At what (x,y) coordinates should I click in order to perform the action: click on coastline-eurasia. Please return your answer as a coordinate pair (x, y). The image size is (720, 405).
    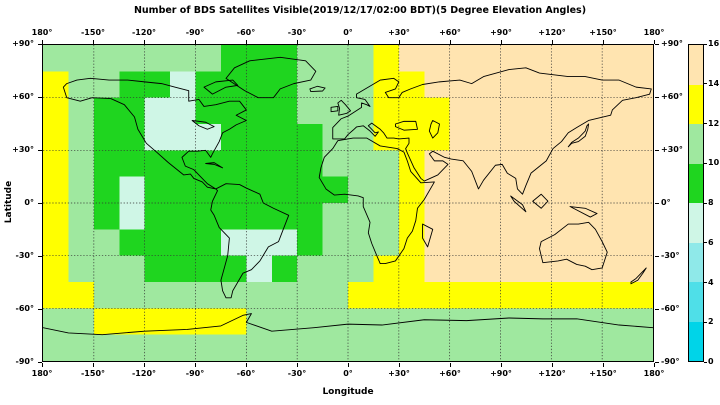
    Looking at the image, I should click on (492, 131).